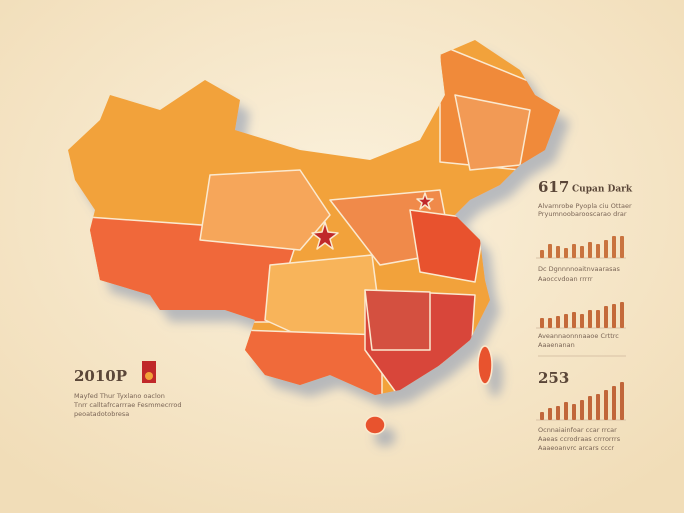 This screenshot has width=684, height=513. I want to click on capital-marker, so click(325, 235).